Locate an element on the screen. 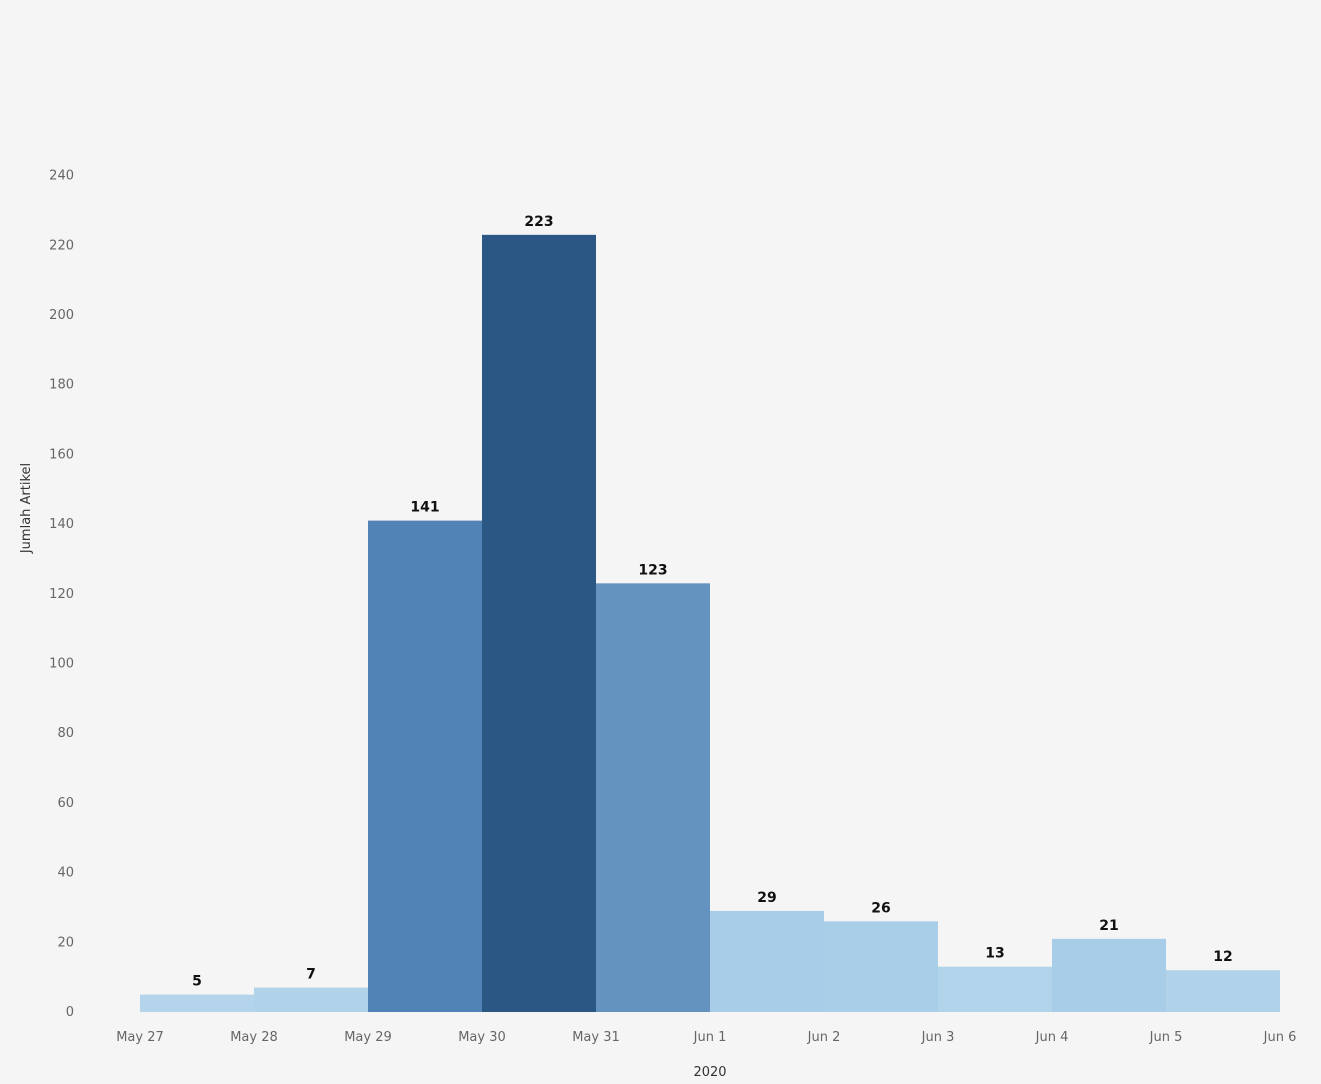  y-tick-label: 80 is located at coordinates (65, 733).